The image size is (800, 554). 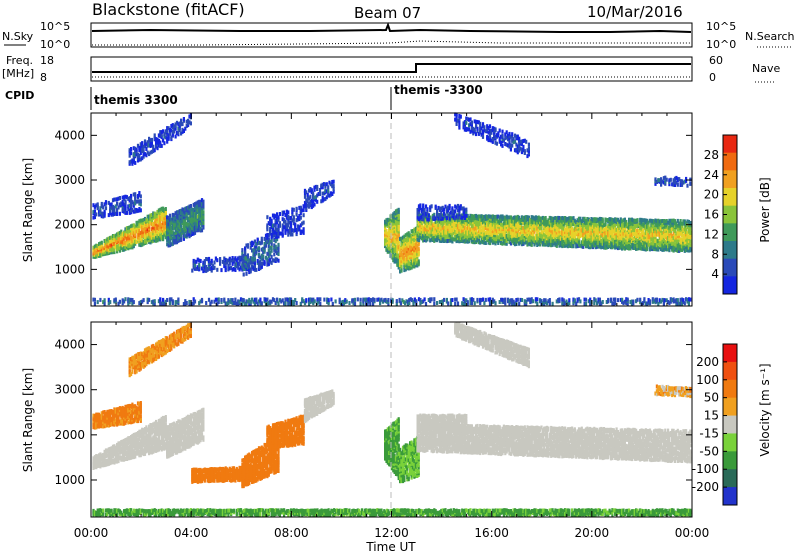 What do you see at coordinates (712, 77) in the screenshot?
I see `nave-tick-low: 0` at bounding box center [712, 77].